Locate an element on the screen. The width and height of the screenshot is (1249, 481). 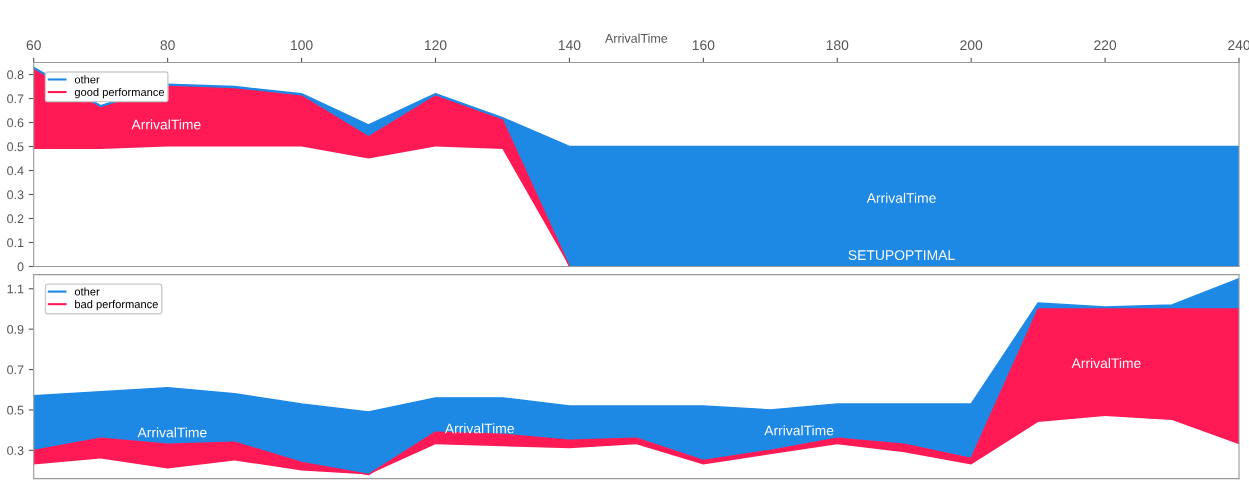
legend-label: bad performance is located at coordinates (116, 305).